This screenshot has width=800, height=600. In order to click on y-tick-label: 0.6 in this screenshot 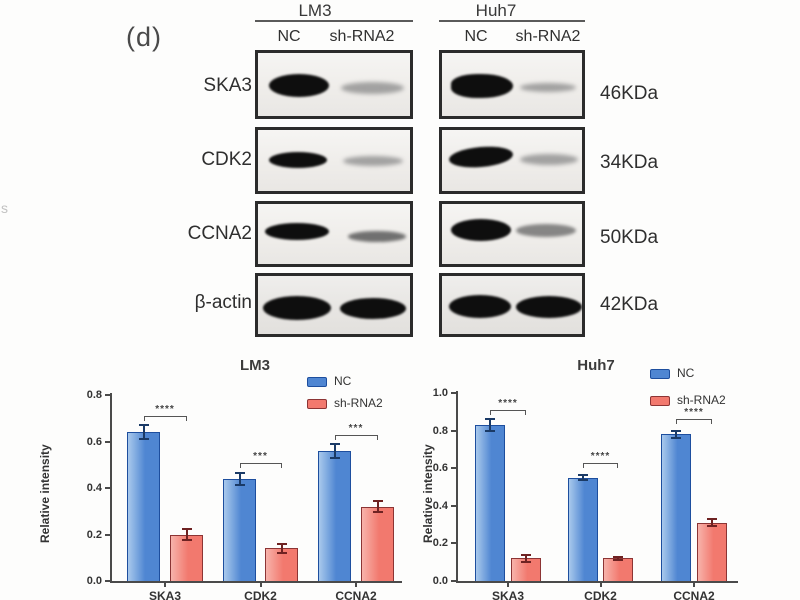, I will do `click(94, 441)`.